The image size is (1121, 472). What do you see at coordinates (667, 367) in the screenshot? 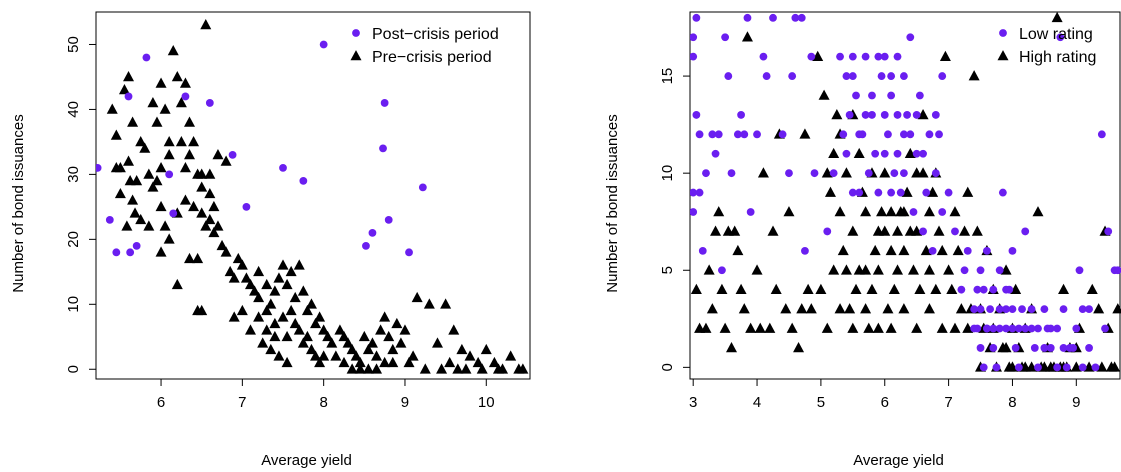
I see `y-tick-label: 0` at bounding box center [667, 367].